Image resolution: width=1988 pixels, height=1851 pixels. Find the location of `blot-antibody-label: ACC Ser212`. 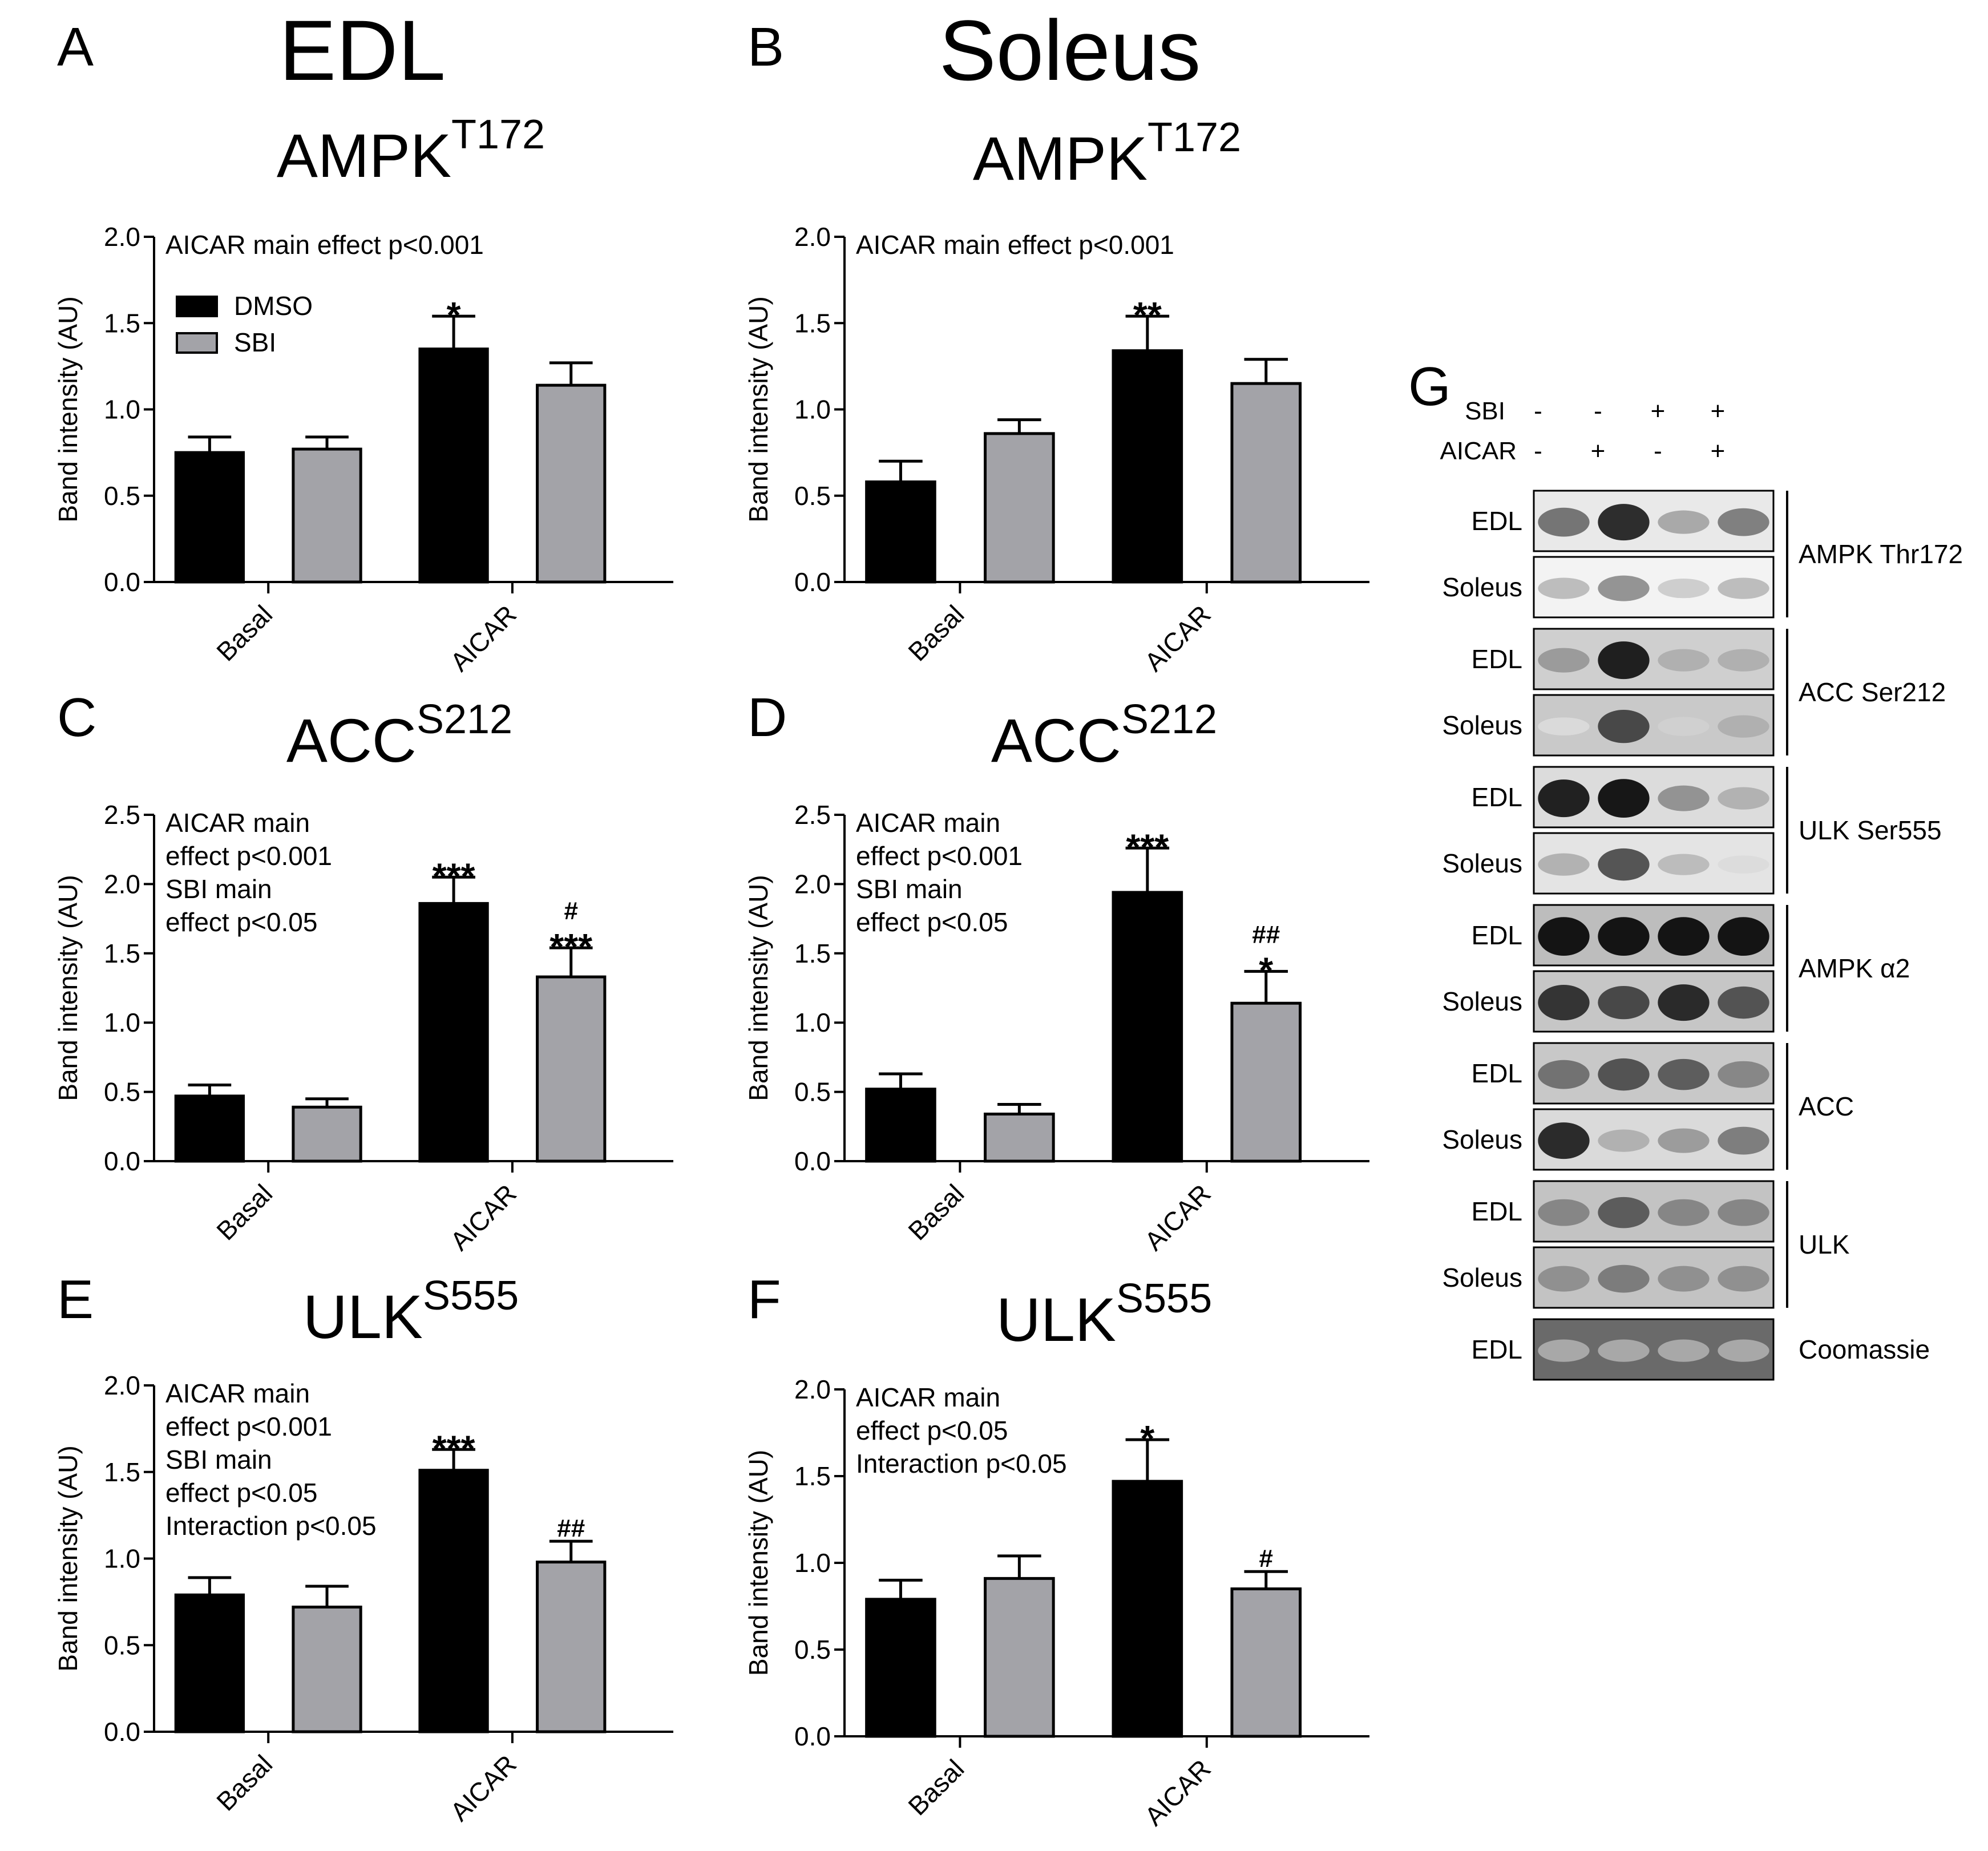

blot-antibody-label: ACC Ser212 is located at coordinates (1873, 692).